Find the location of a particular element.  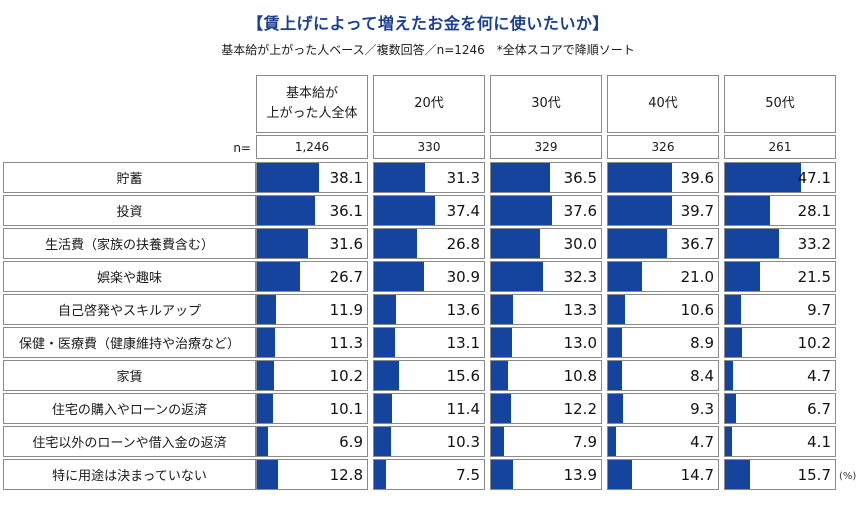

bar-cell: 36.1 is located at coordinates (312, 210).